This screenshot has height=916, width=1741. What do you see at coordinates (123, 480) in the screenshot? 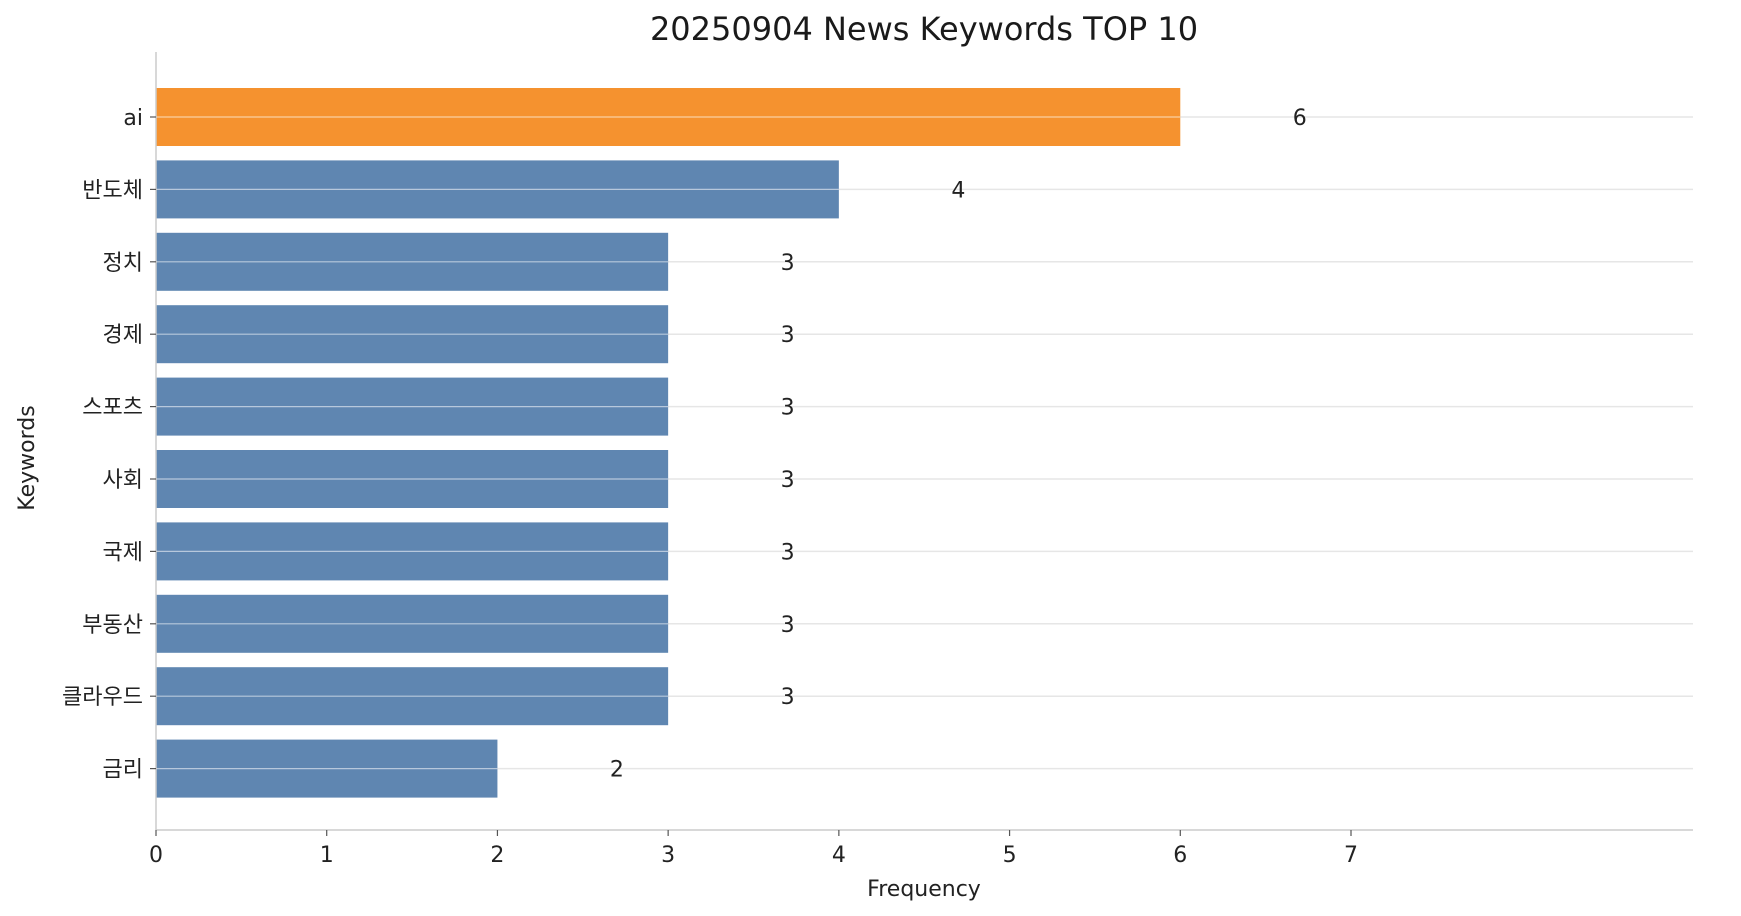
I see `y-tick-label: 사회` at bounding box center [123, 480].